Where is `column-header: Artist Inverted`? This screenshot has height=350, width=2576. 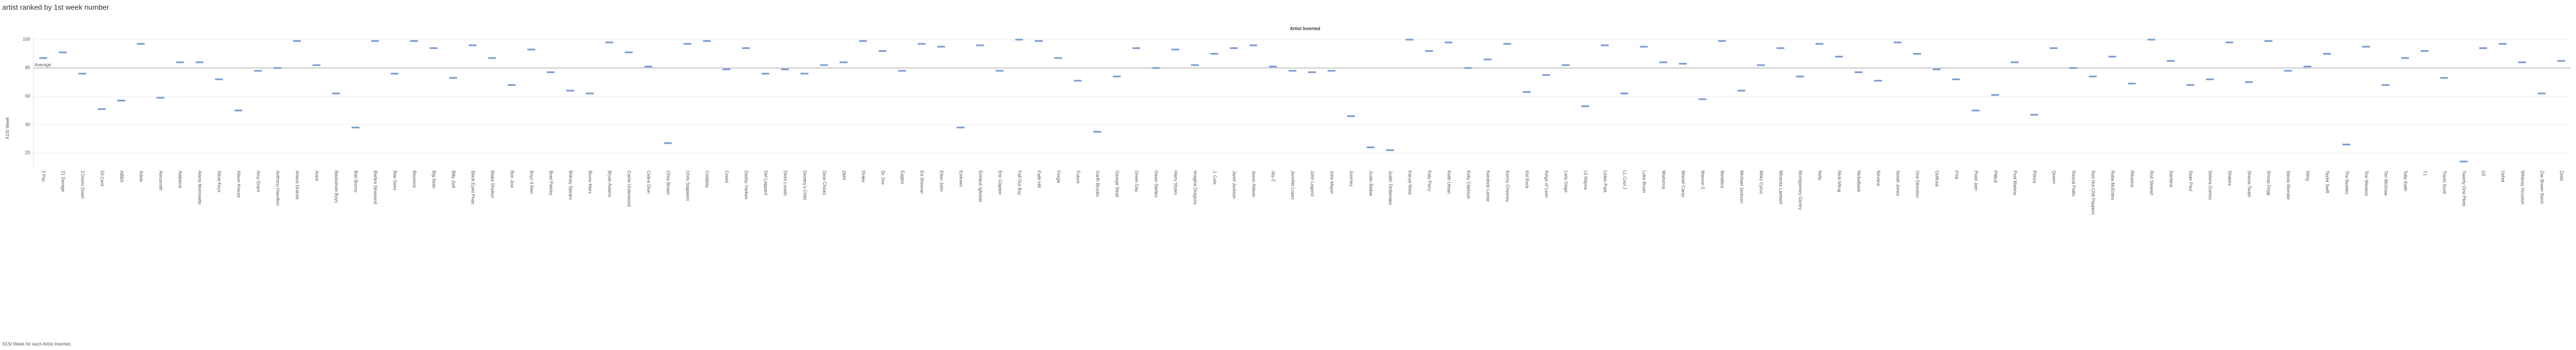
column-header: Artist Inverted is located at coordinates (1305, 28).